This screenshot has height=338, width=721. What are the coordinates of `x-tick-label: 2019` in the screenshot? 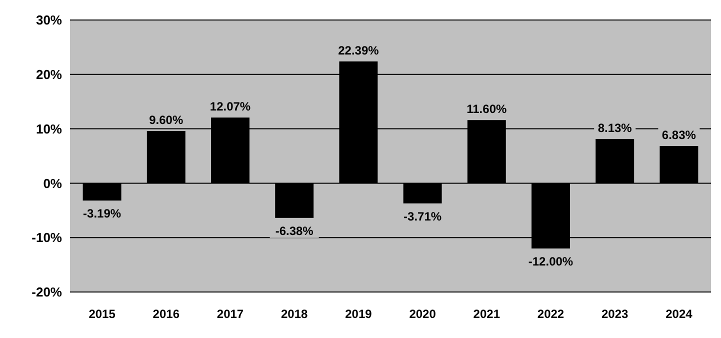 It's located at (358, 314).